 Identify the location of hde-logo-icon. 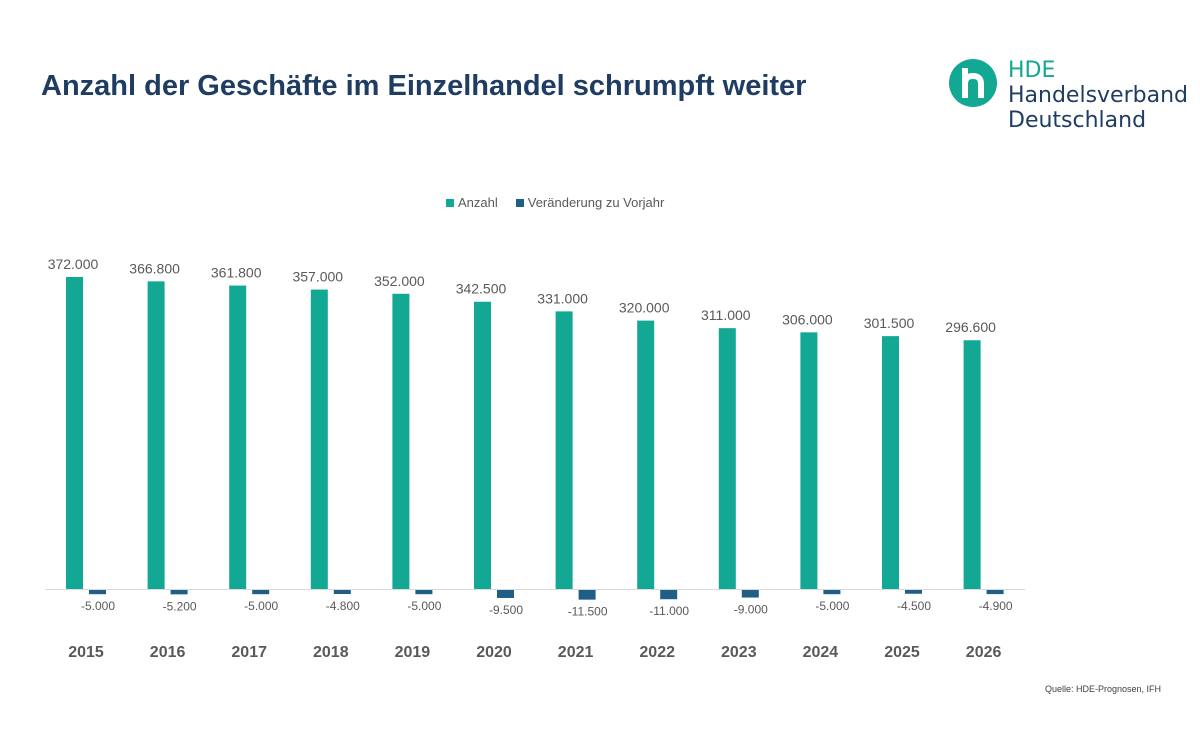
(973, 83).